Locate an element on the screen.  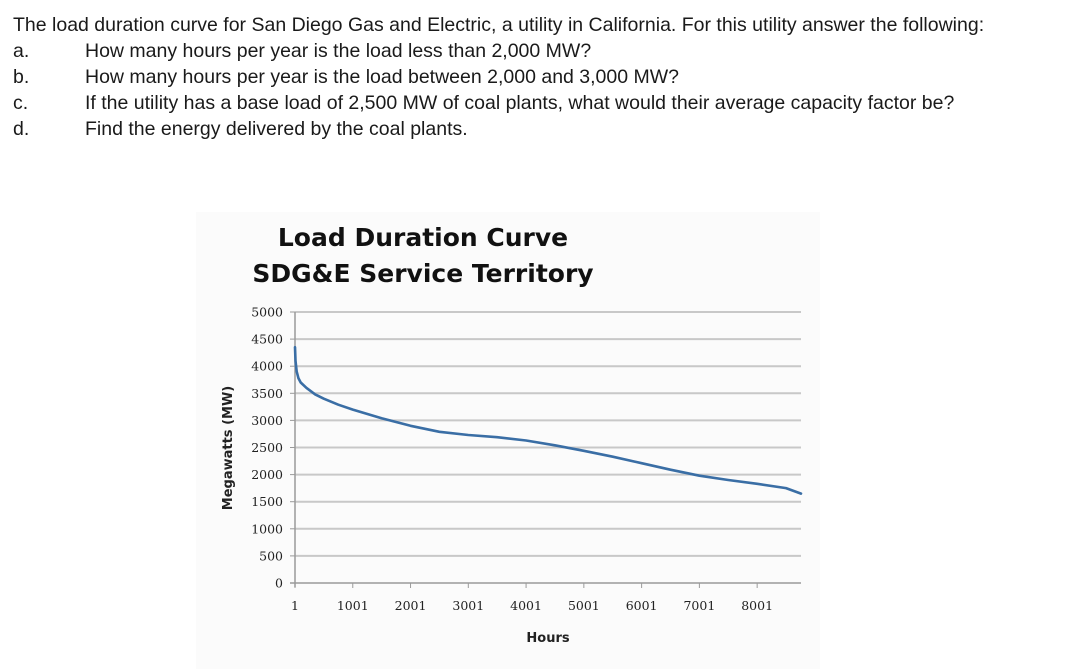
y-tick-label: 4000 is located at coordinates (267, 366).